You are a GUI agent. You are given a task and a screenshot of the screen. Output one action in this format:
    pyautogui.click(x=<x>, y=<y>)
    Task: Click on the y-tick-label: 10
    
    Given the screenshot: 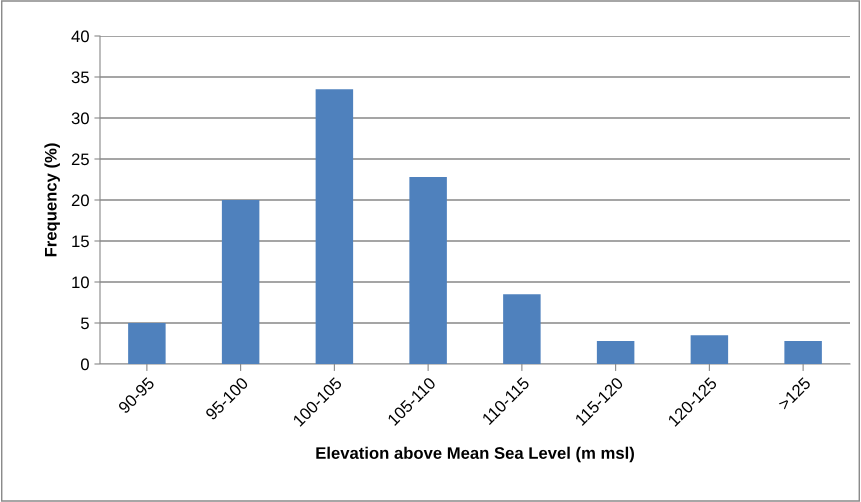 What is the action you would take?
    pyautogui.click(x=80, y=282)
    